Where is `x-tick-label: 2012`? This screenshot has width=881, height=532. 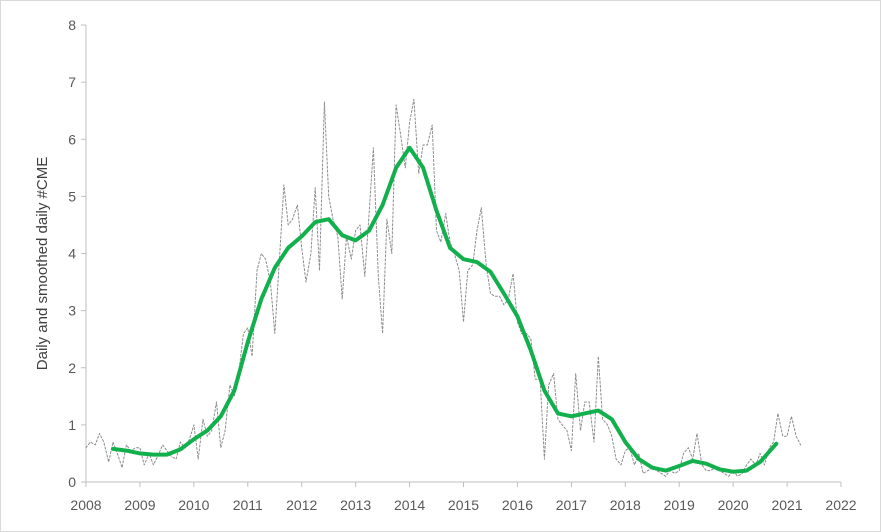 x-tick-label: 2012 is located at coordinates (301, 505).